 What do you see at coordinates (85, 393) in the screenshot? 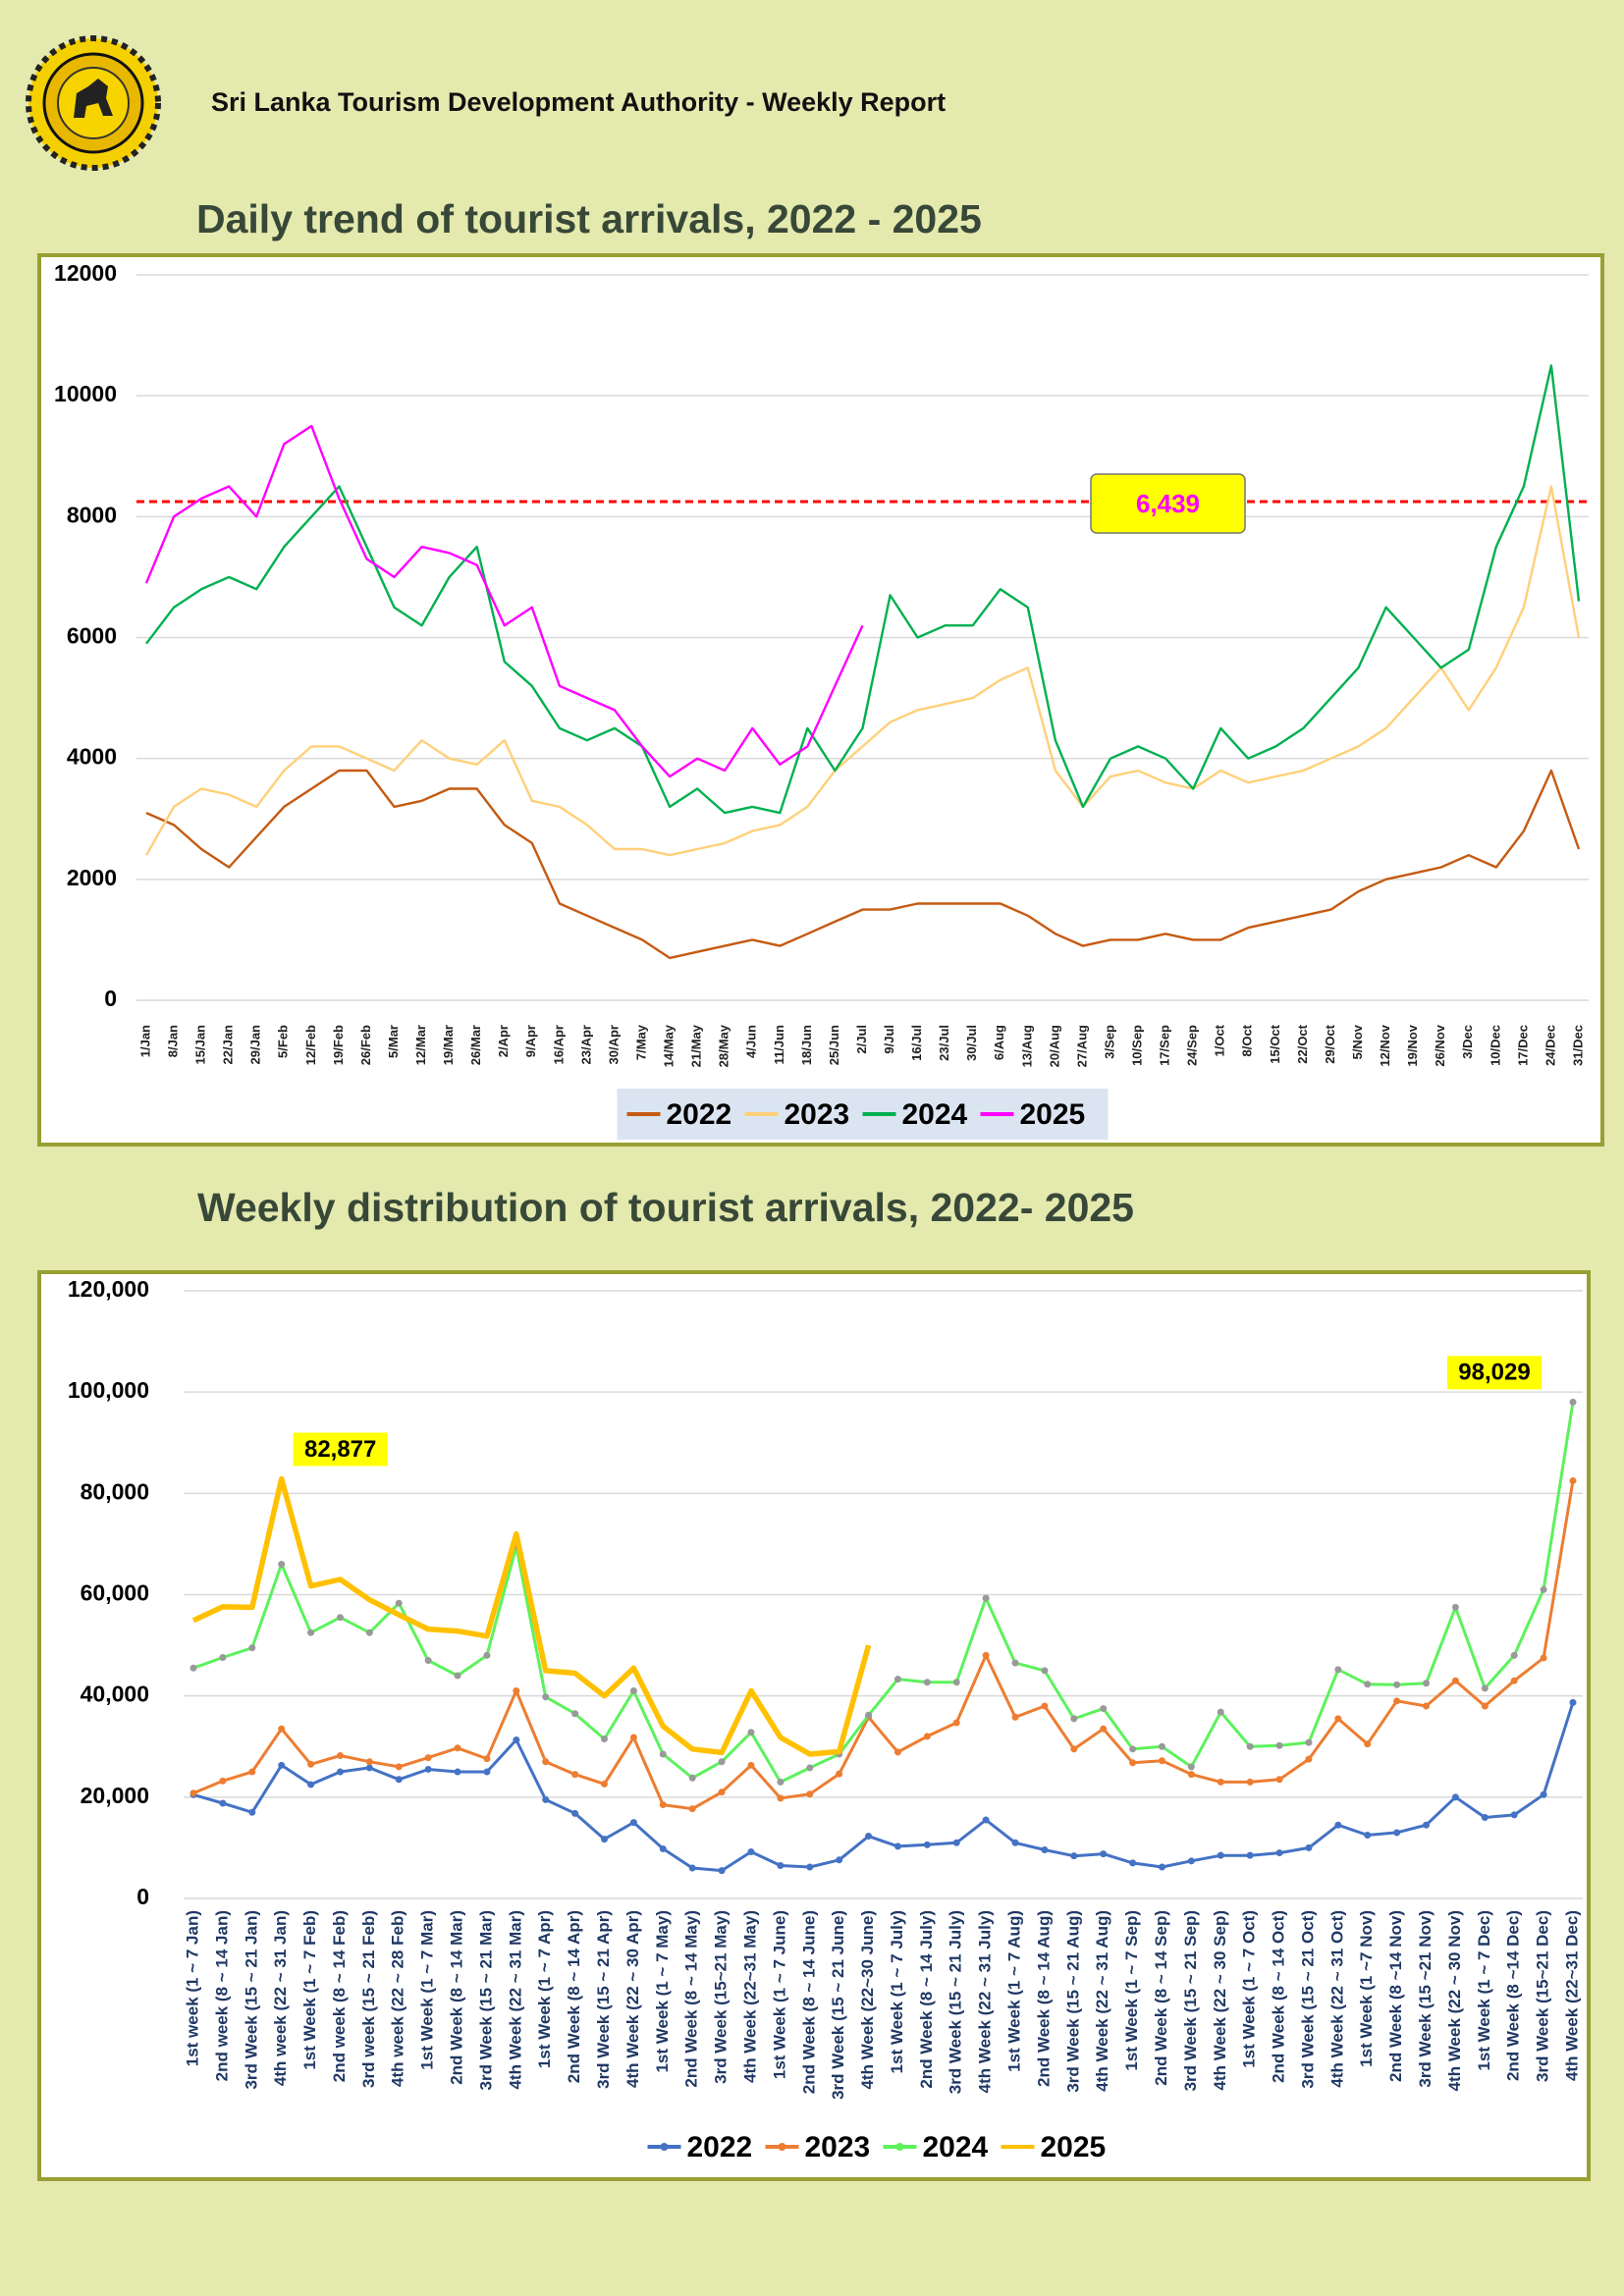
I see `y-tick-label: 10000` at bounding box center [85, 393].